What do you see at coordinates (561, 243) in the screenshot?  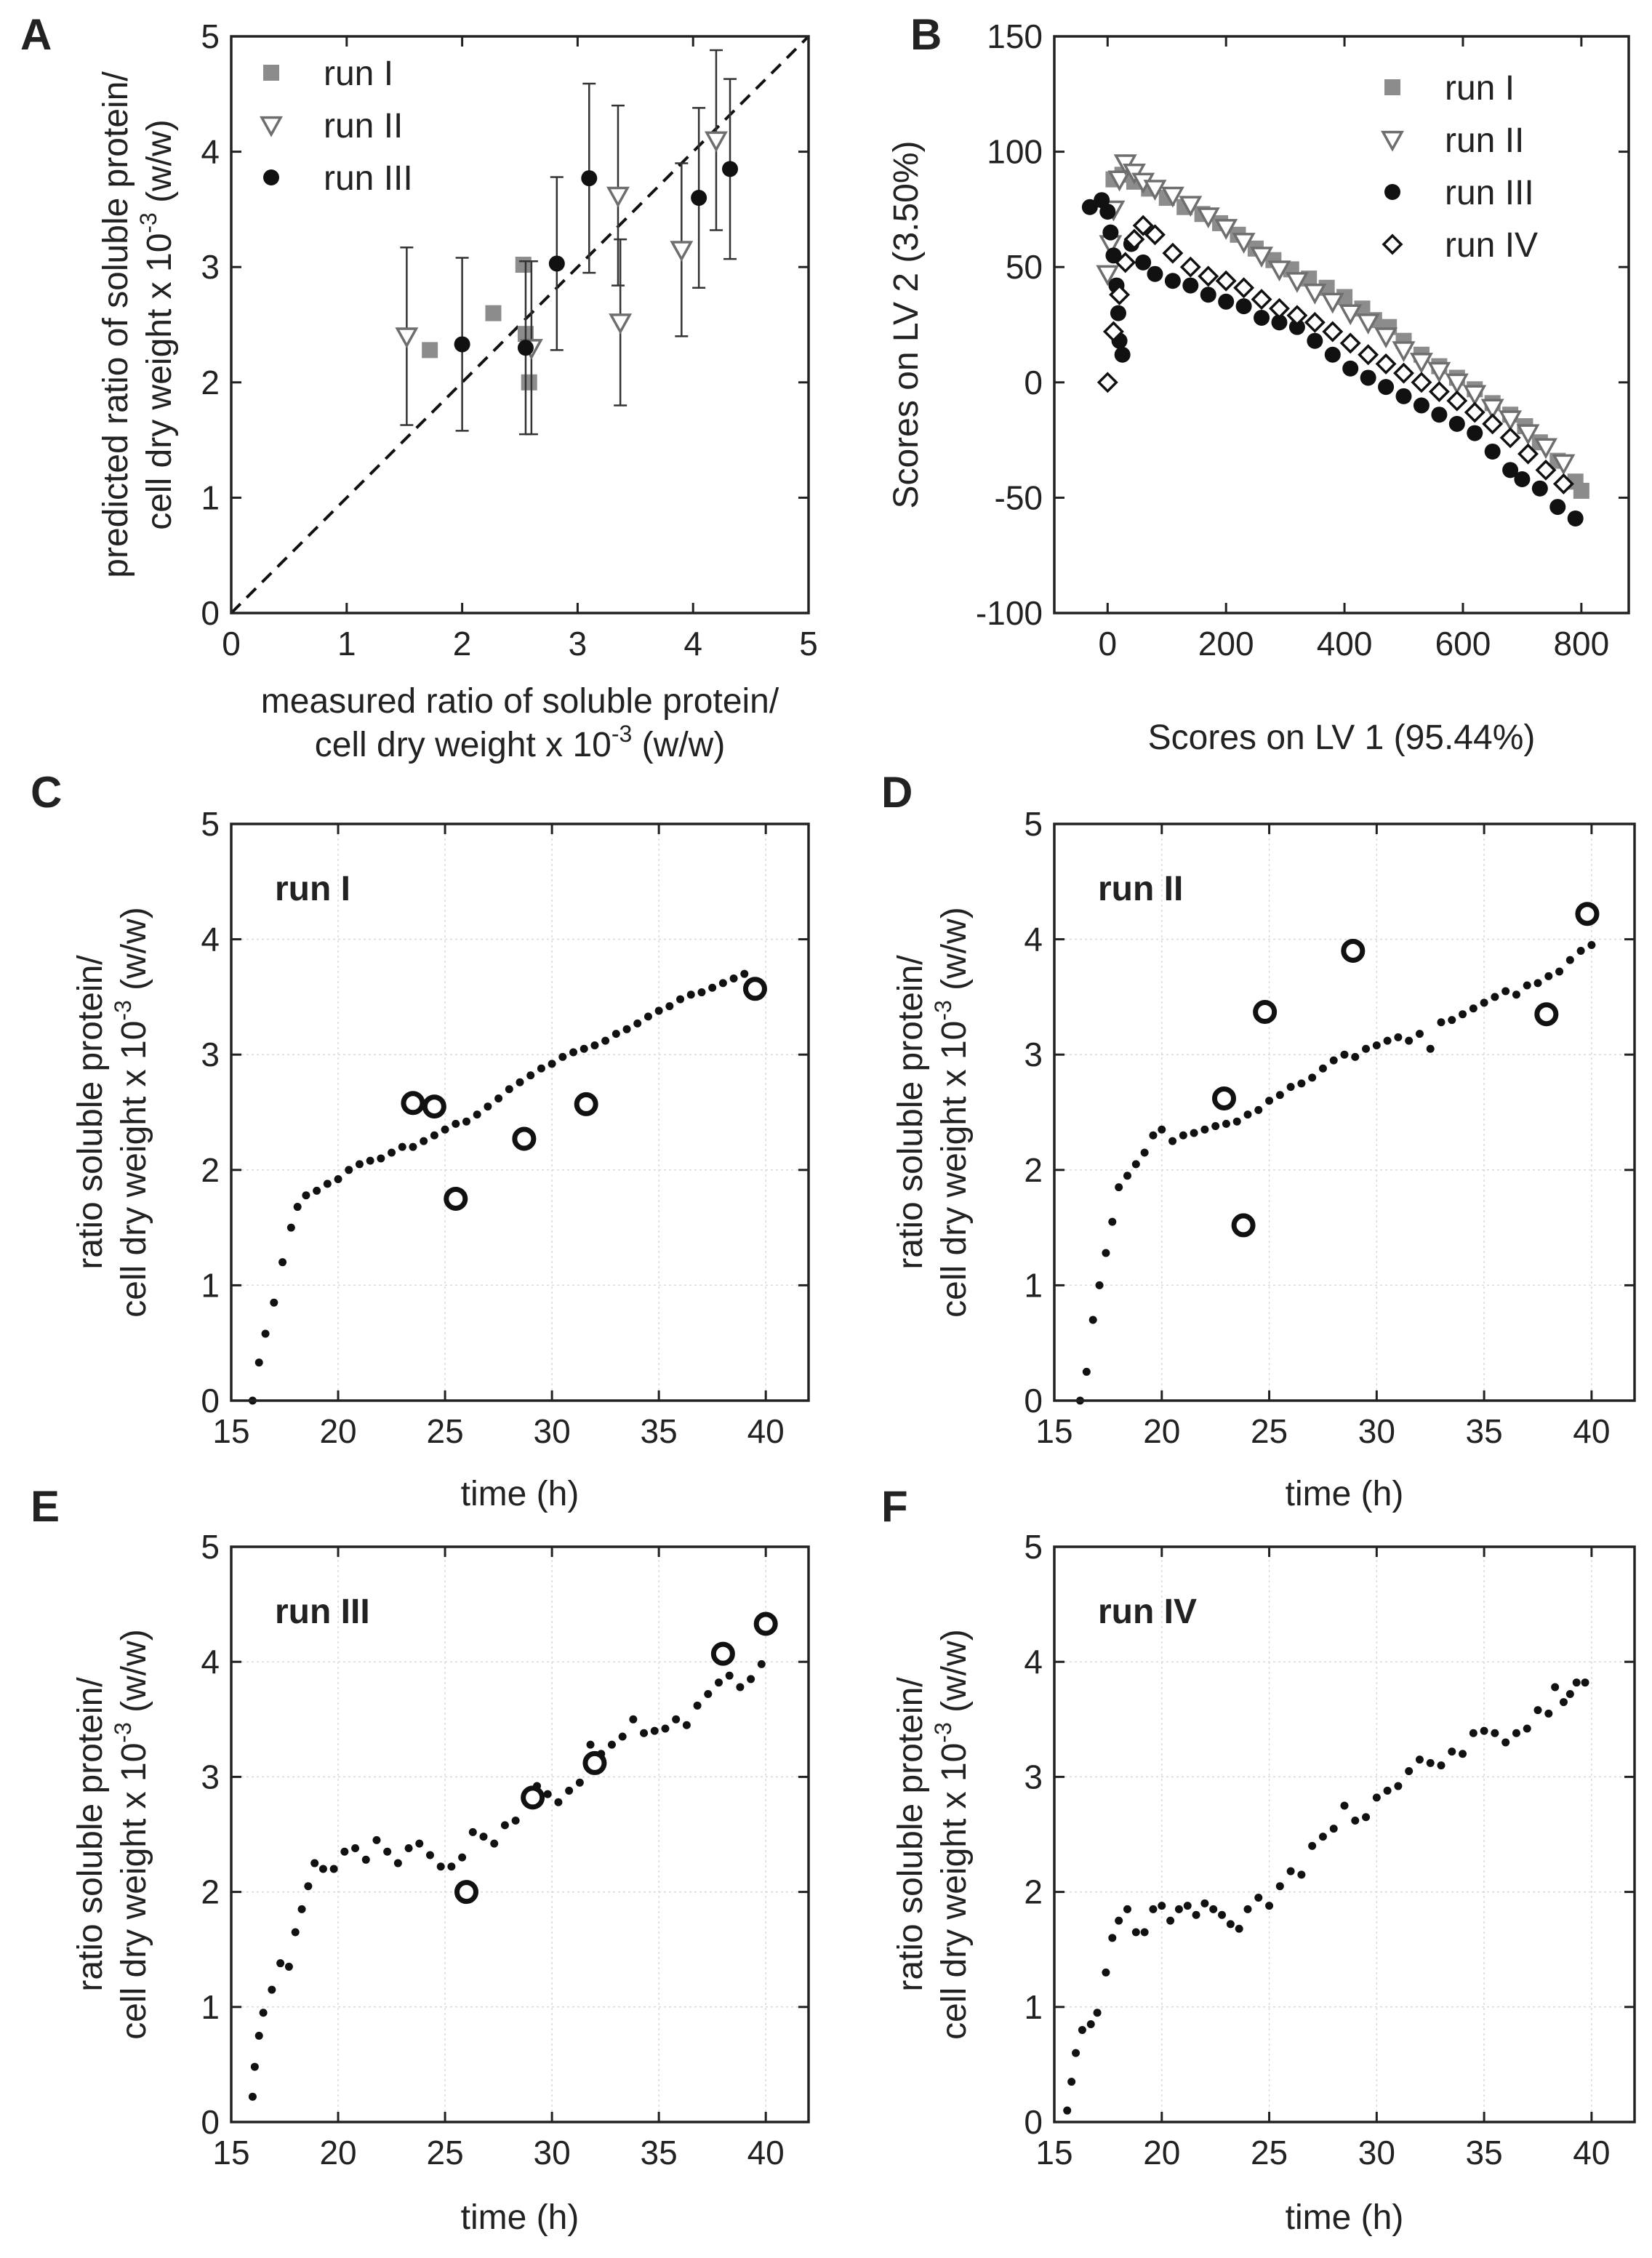 I see `panel-a-series-run-ii` at bounding box center [561, 243].